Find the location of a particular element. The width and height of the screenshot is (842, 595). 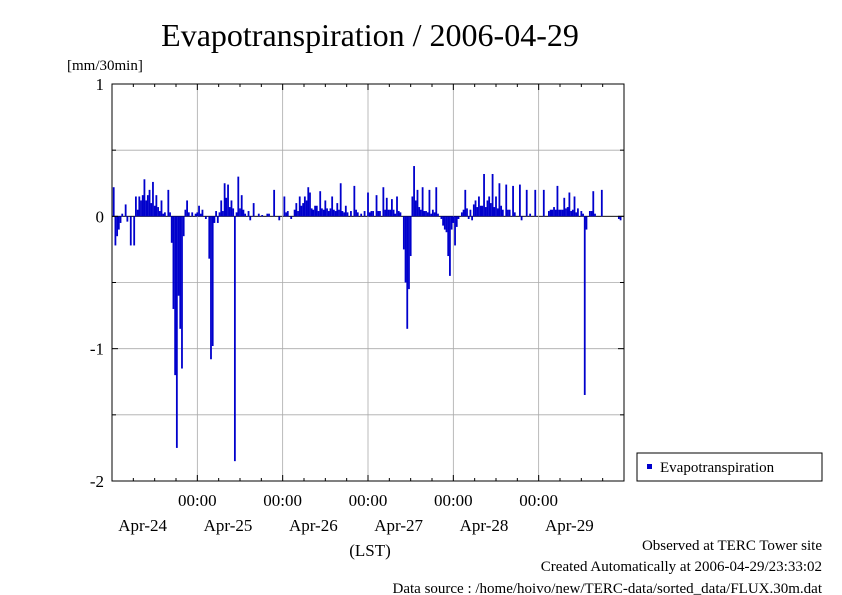

chart-title: Evapotranspiration / 2006-04-29 is located at coordinates (370, 35).